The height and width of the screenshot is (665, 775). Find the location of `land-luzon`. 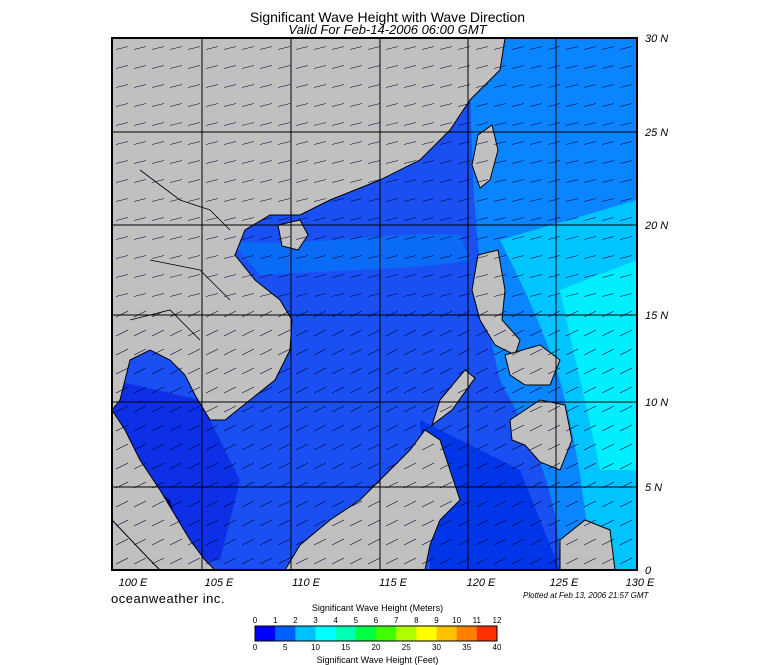

land-luzon is located at coordinates (496, 302).